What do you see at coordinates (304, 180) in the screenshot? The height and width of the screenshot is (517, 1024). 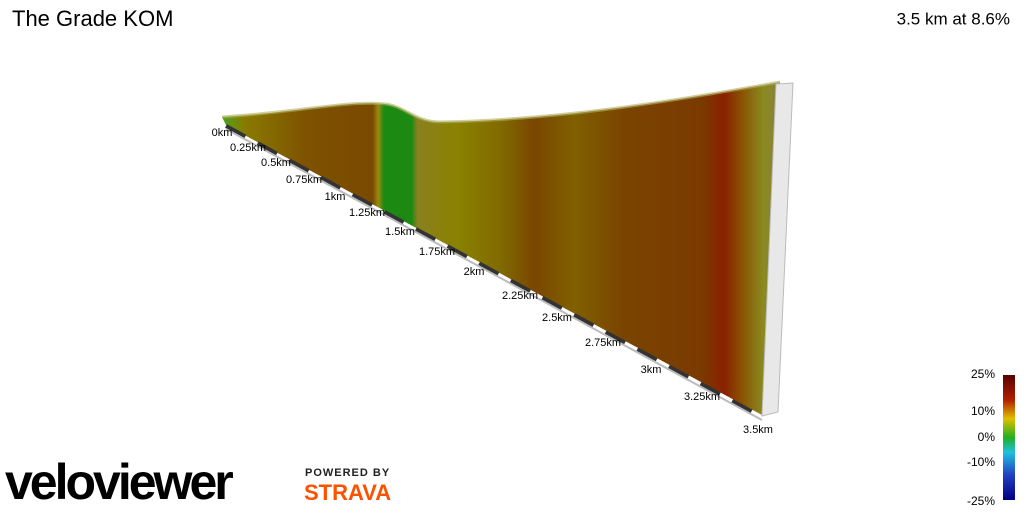 I see `distance-label: 0.75km` at bounding box center [304, 180].